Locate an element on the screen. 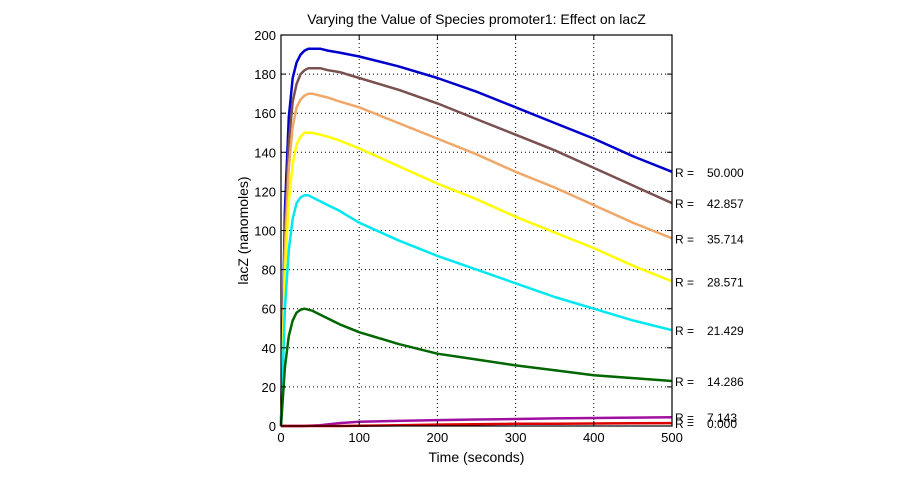 This screenshot has height=480, width=921. y-tick-label: 60 is located at coordinates (269, 309).